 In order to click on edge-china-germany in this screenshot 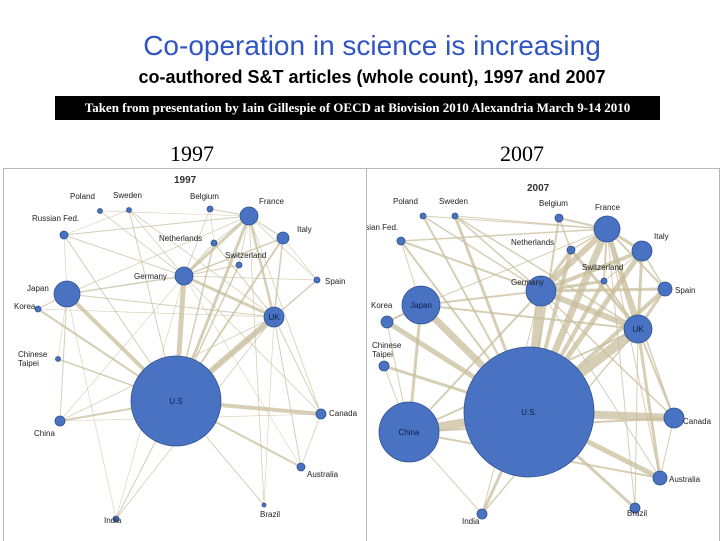, I will do `click(122, 348)`.